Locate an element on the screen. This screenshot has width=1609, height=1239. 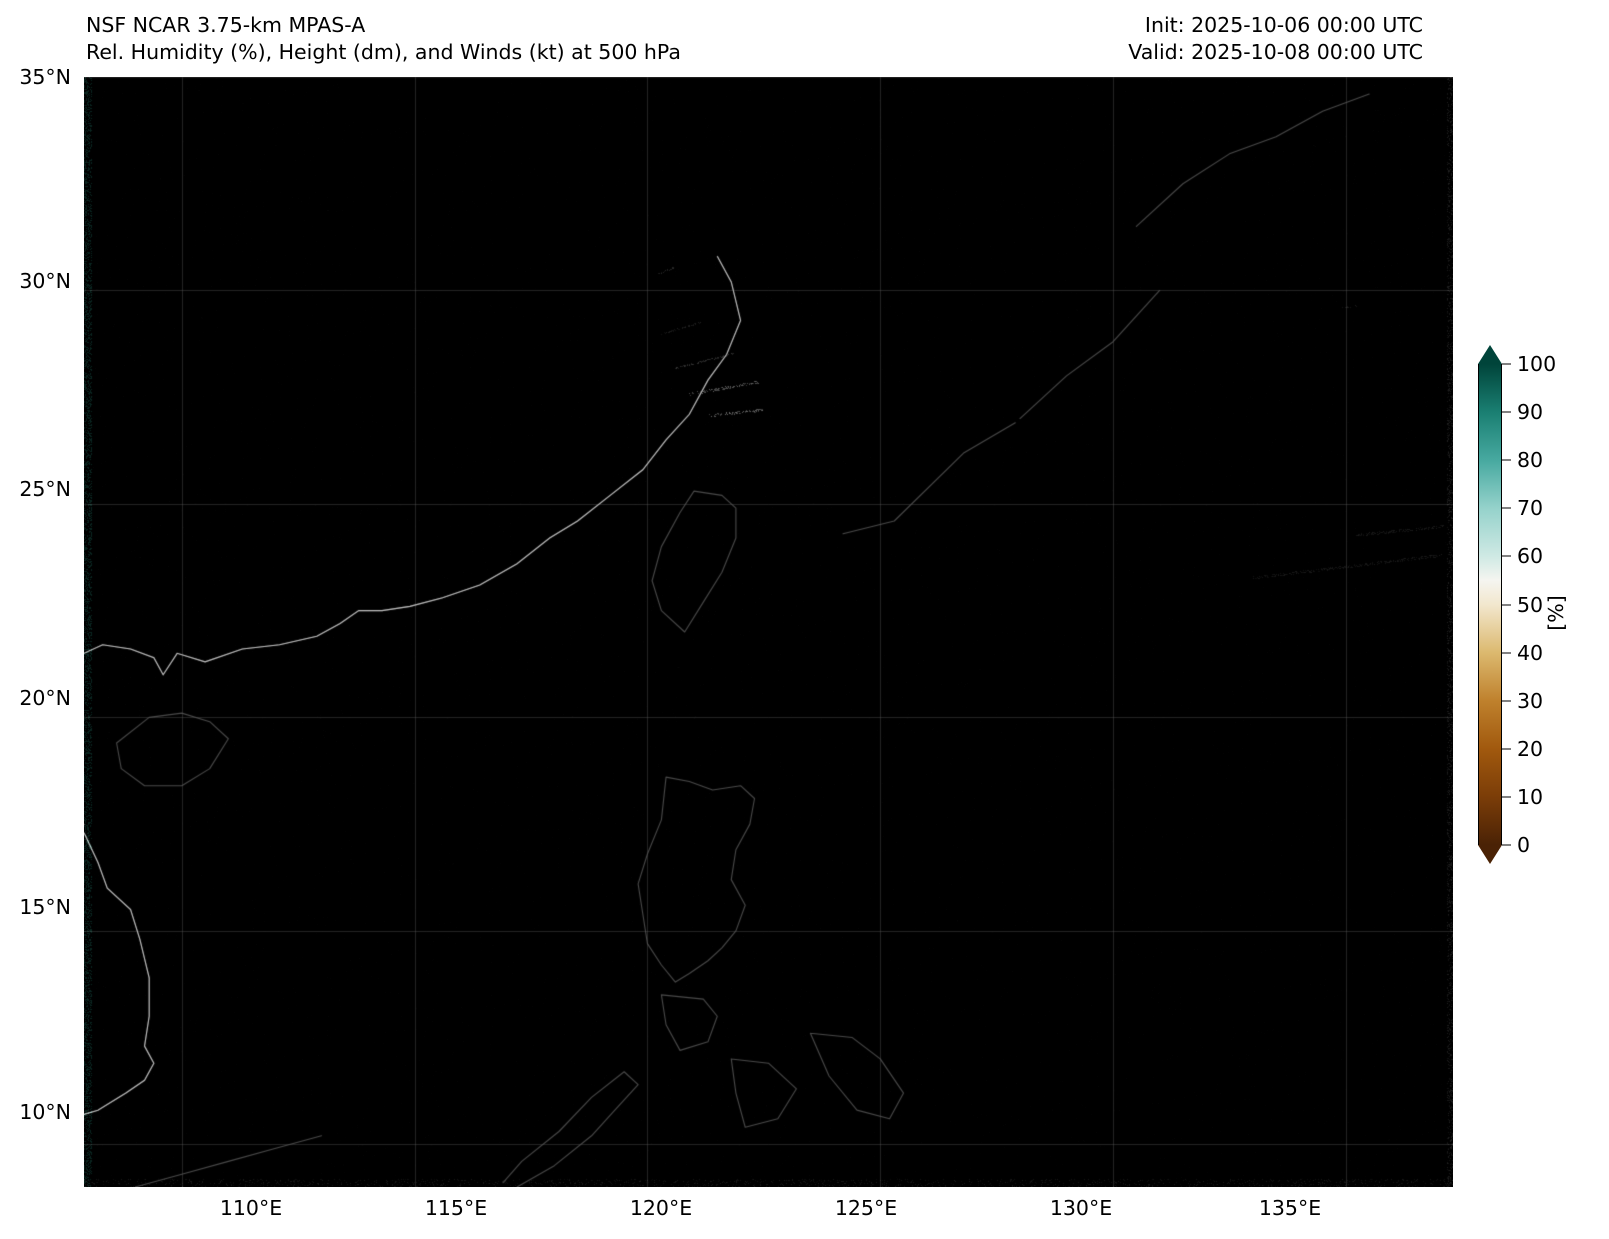
ytick-label-20: 20°N is located at coordinates (45, 698).